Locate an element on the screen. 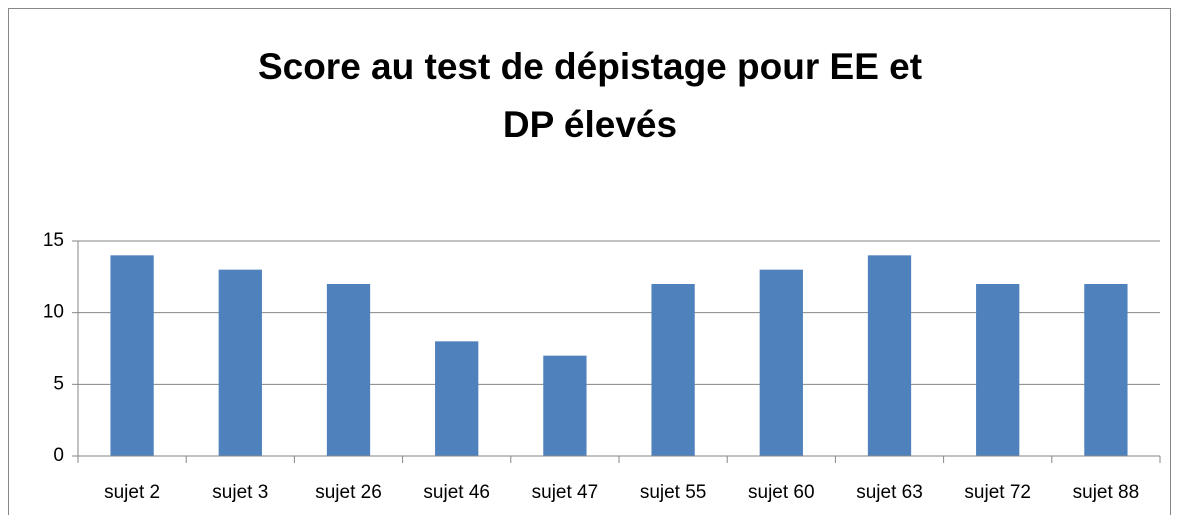 The height and width of the screenshot is (515, 1179). y-tick-label: 5 is located at coordinates (58, 383).